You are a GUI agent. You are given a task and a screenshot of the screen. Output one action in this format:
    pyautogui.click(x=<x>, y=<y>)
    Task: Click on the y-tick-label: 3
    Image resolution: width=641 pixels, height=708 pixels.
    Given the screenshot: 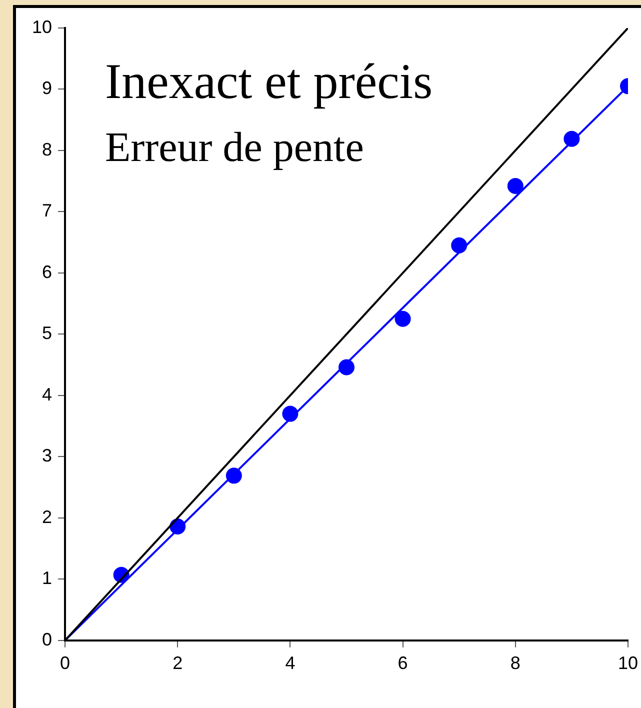 What is the action you would take?
    pyautogui.click(x=47, y=456)
    